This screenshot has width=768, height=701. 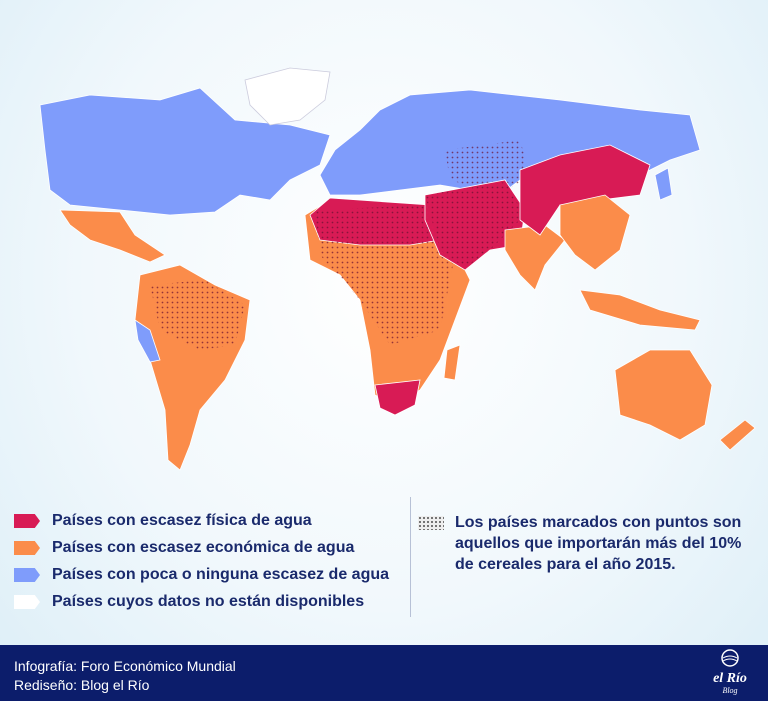 I want to click on credit: Infografía: Foro Económico Mundial, so click(x=125, y=666).